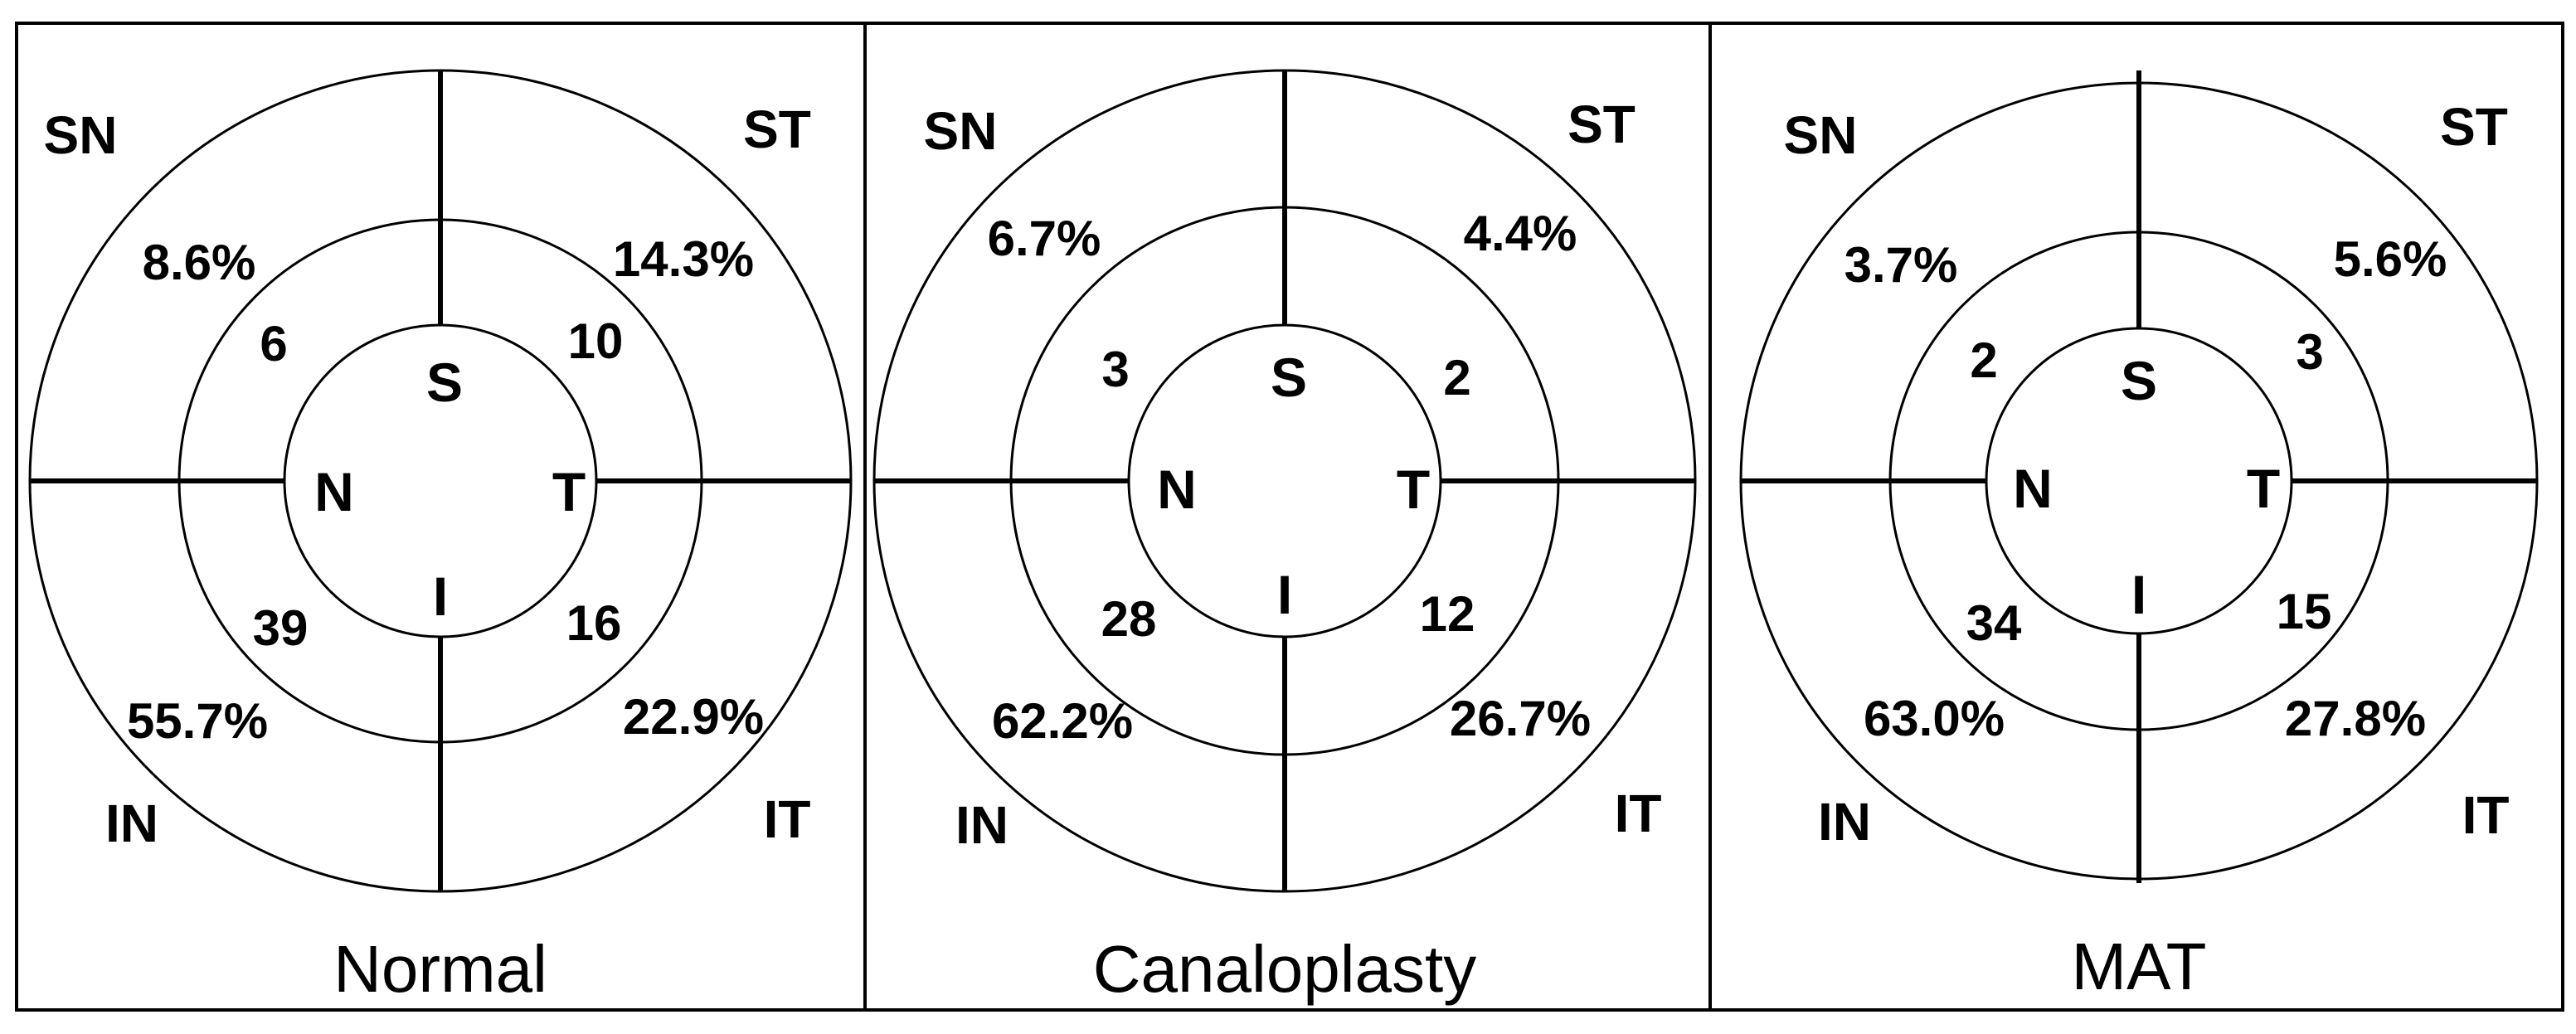 This screenshot has width=2576, height=1034. I want to click on count-it: 16, so click(594, 623).